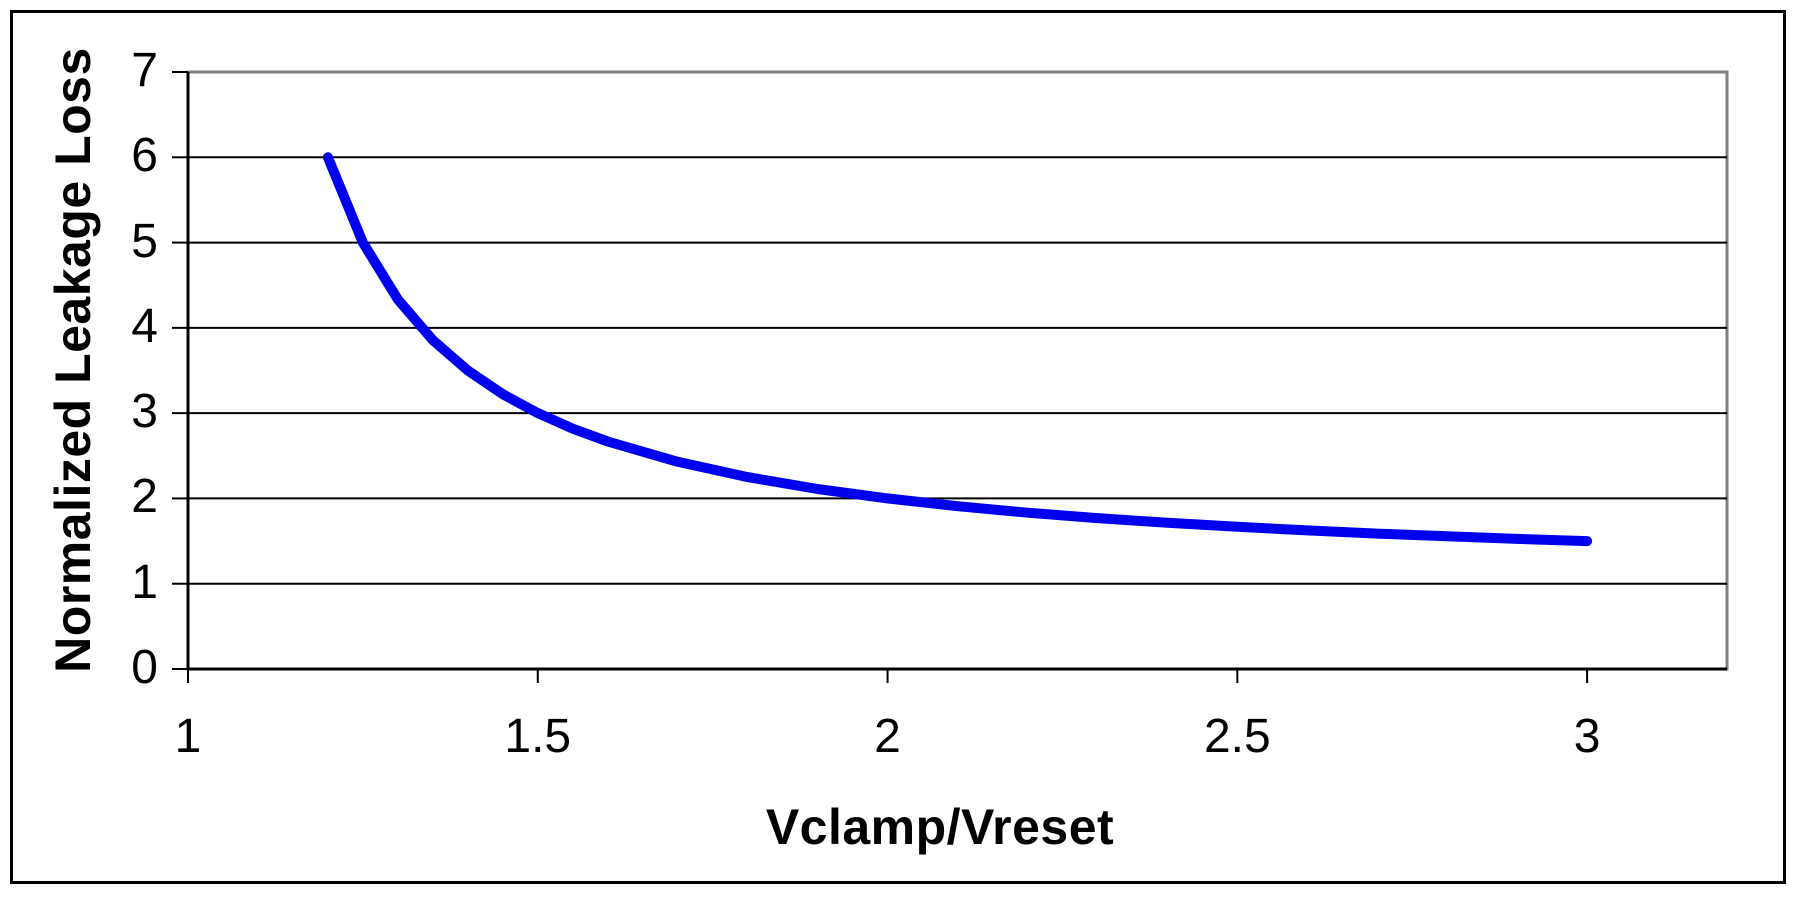  I want to click on y-tick-label-7: 7, so click(144, 70).